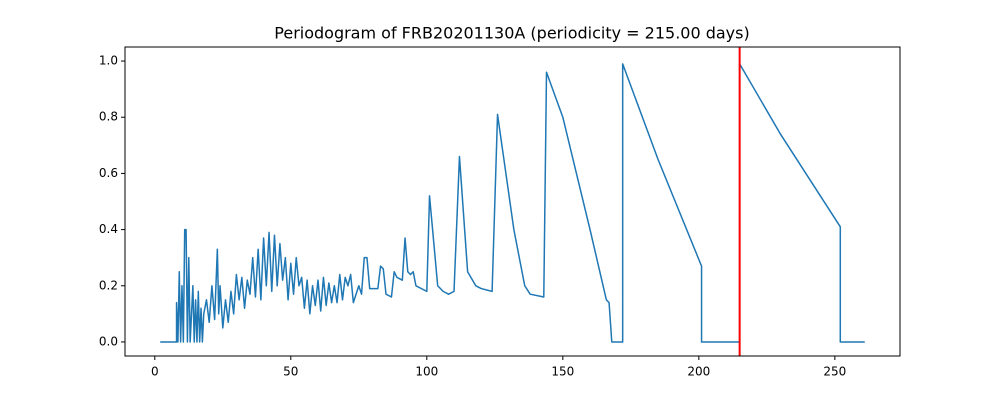 Image resolution: width=1000 pixels, height=404 pixels. Describe the element at coordinates (290, 372) in the screenshot. I see `x-tick-label: 50` at that location.